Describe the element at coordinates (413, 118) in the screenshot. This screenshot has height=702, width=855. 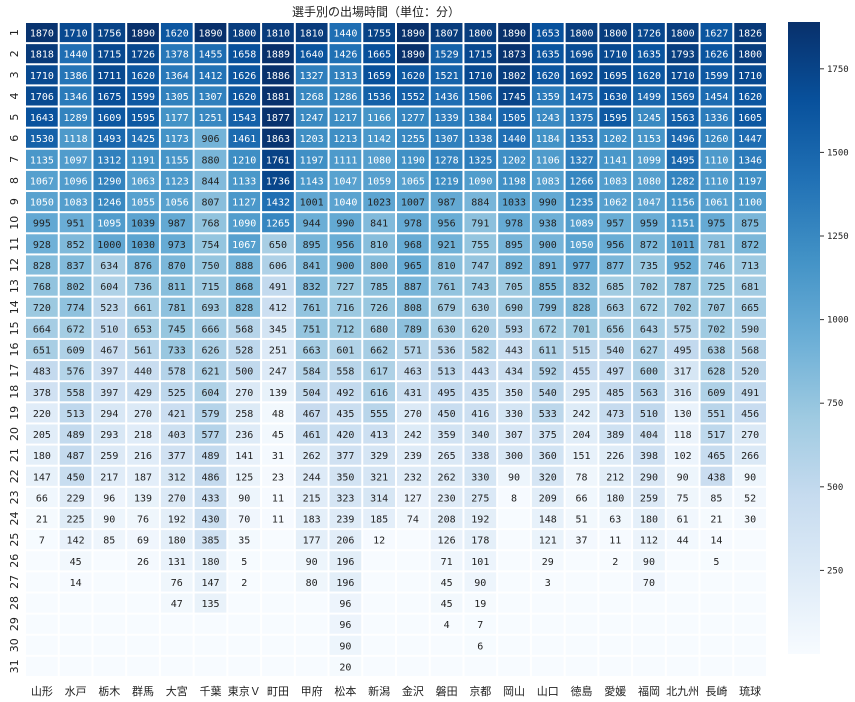
I see `cell-value-label: 1277` at that location.